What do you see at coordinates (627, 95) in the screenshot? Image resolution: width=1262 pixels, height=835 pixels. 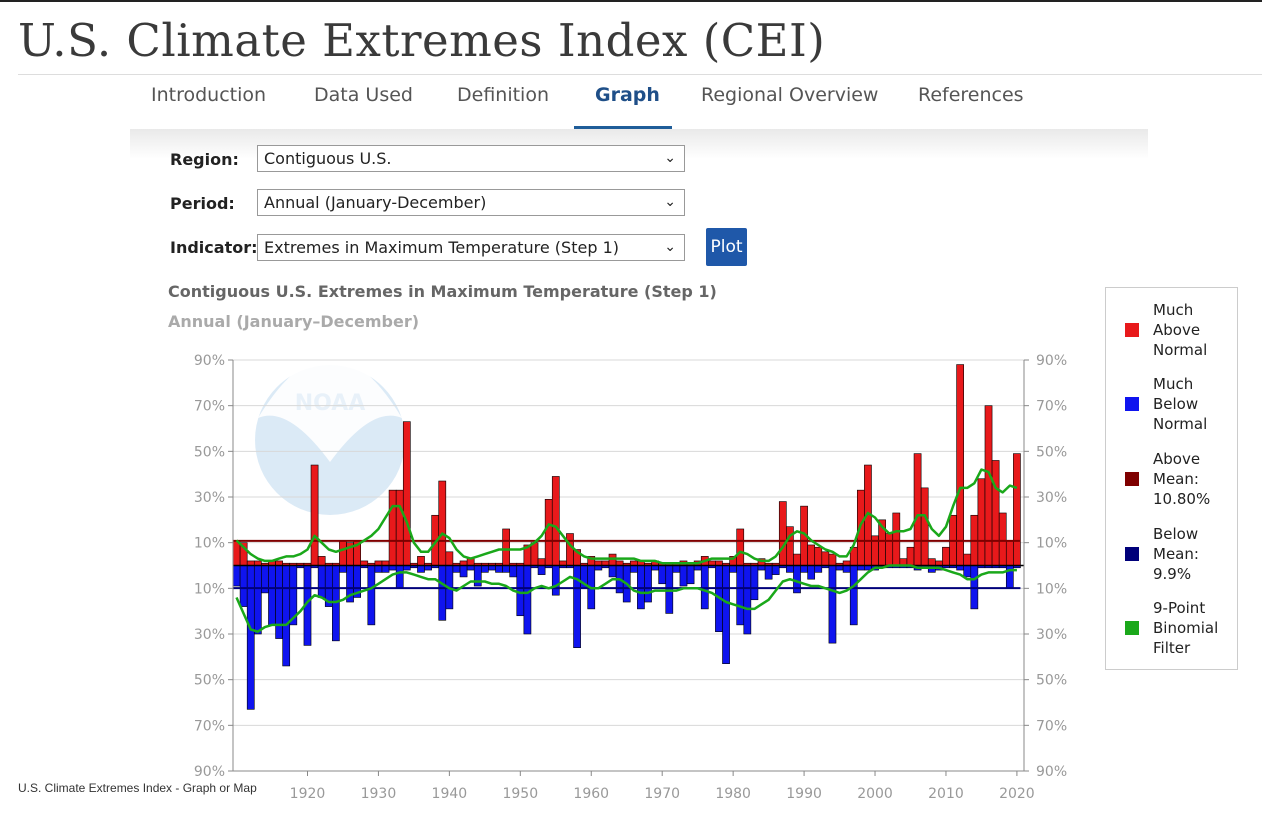 I see `tab-graph: Graph` at bounding box center [627, 95].